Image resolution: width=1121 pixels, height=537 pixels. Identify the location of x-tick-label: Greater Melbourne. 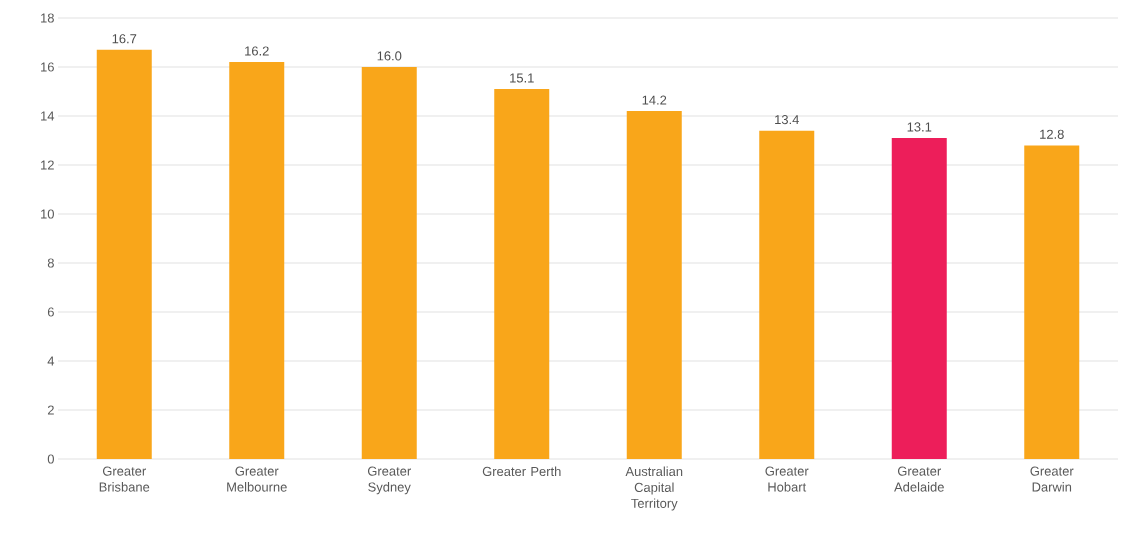
(257, 479).